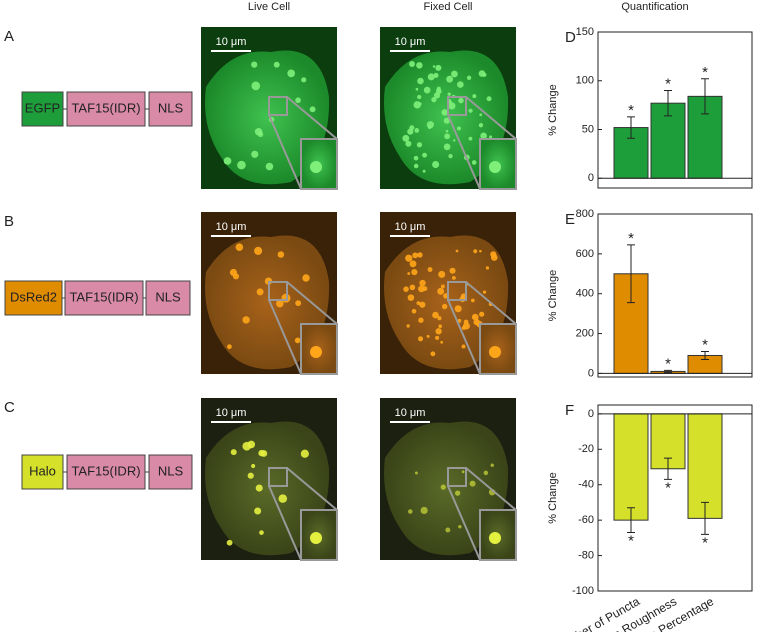  I want to click on panel-letter: D, so click(570, 37).